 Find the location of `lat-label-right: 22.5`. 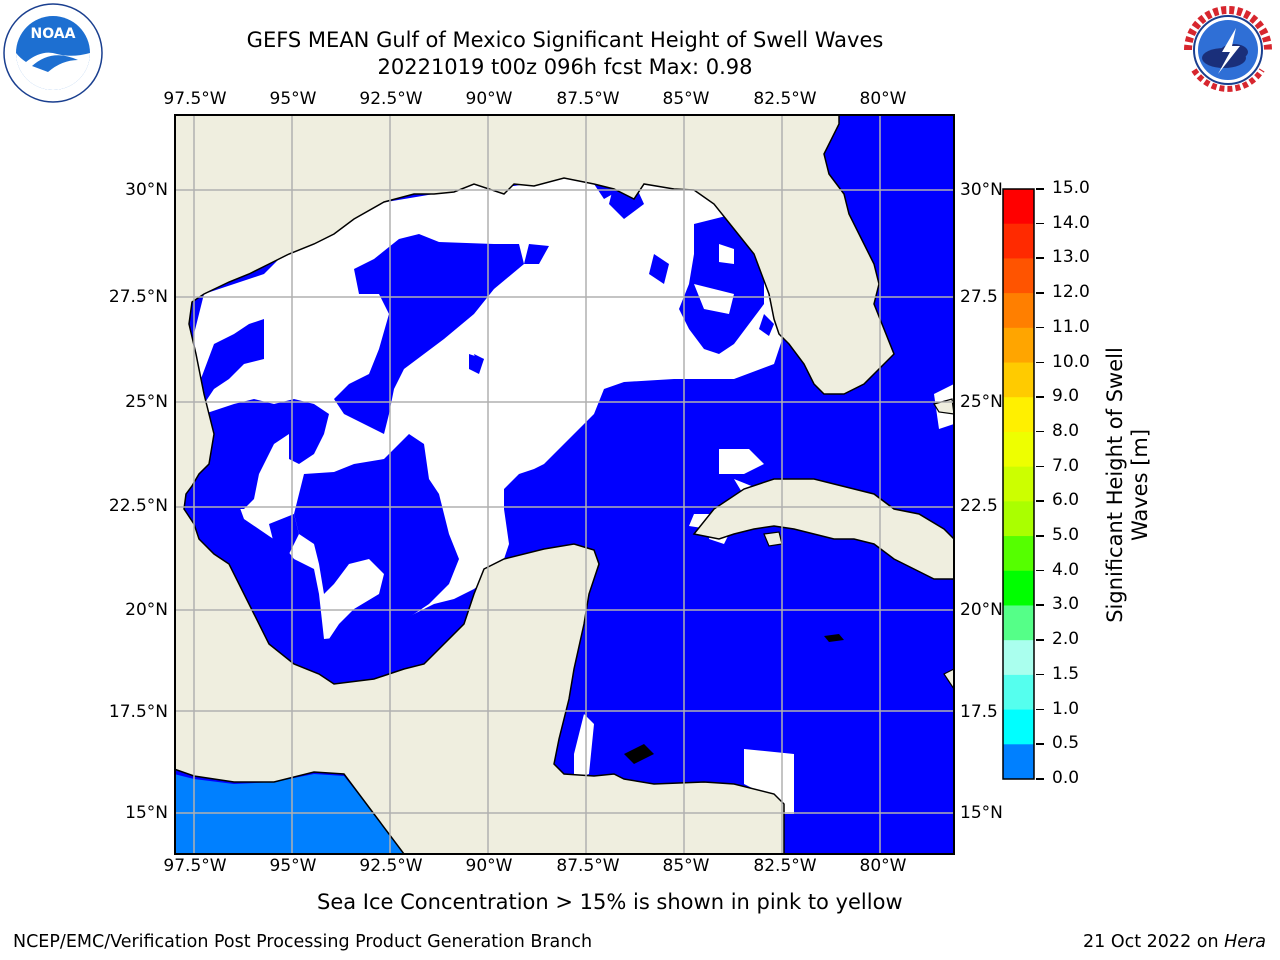

lat-label-right: 22.5 is located at coordinates (979, 506).